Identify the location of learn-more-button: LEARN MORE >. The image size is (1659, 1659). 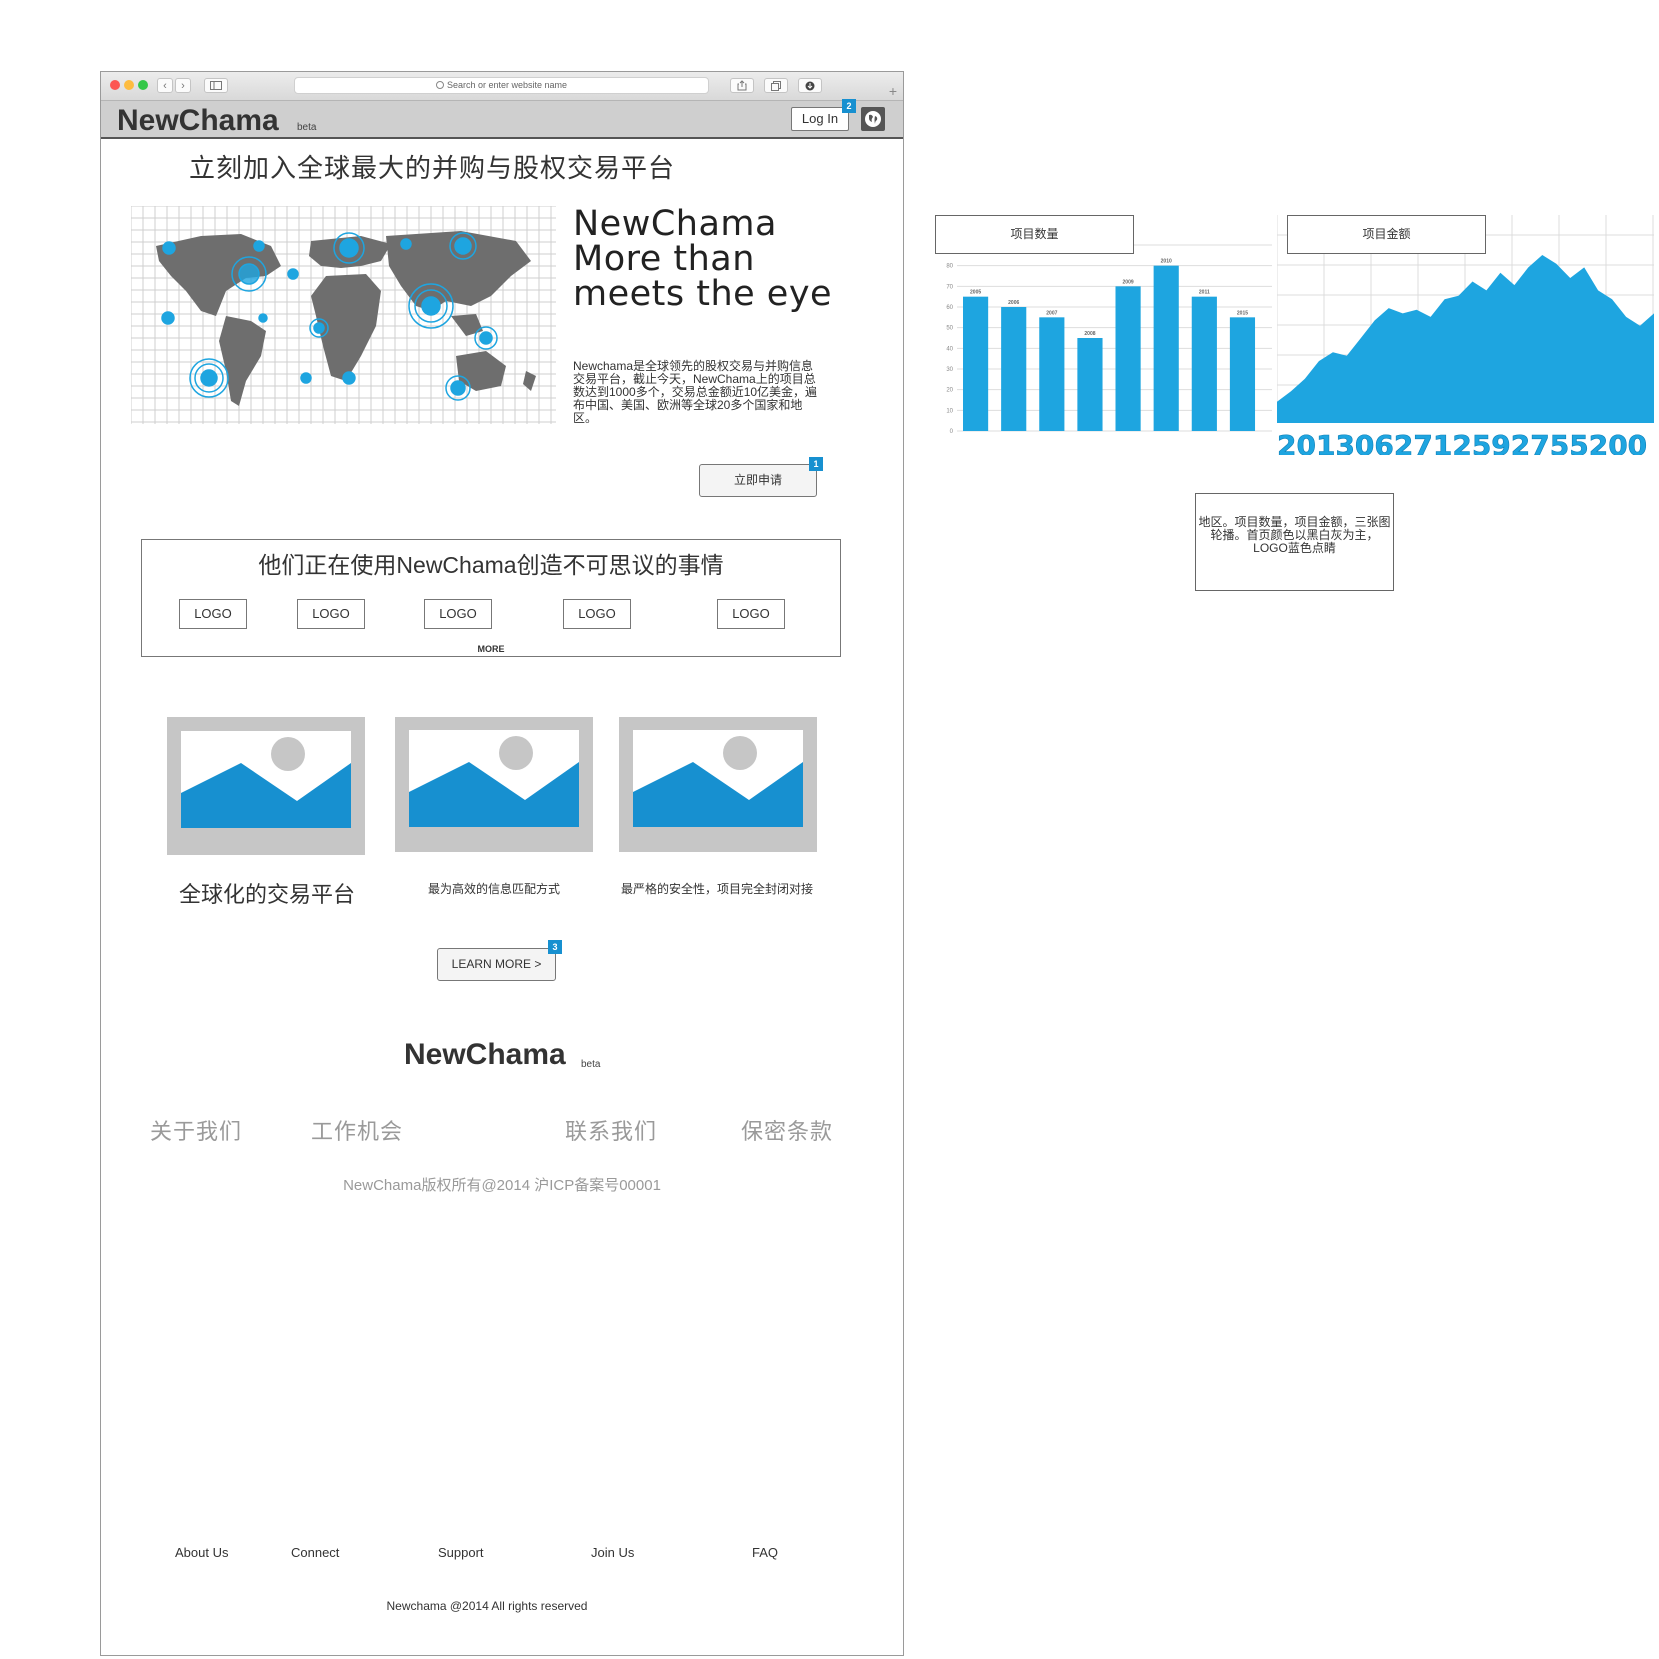
(496, 964).